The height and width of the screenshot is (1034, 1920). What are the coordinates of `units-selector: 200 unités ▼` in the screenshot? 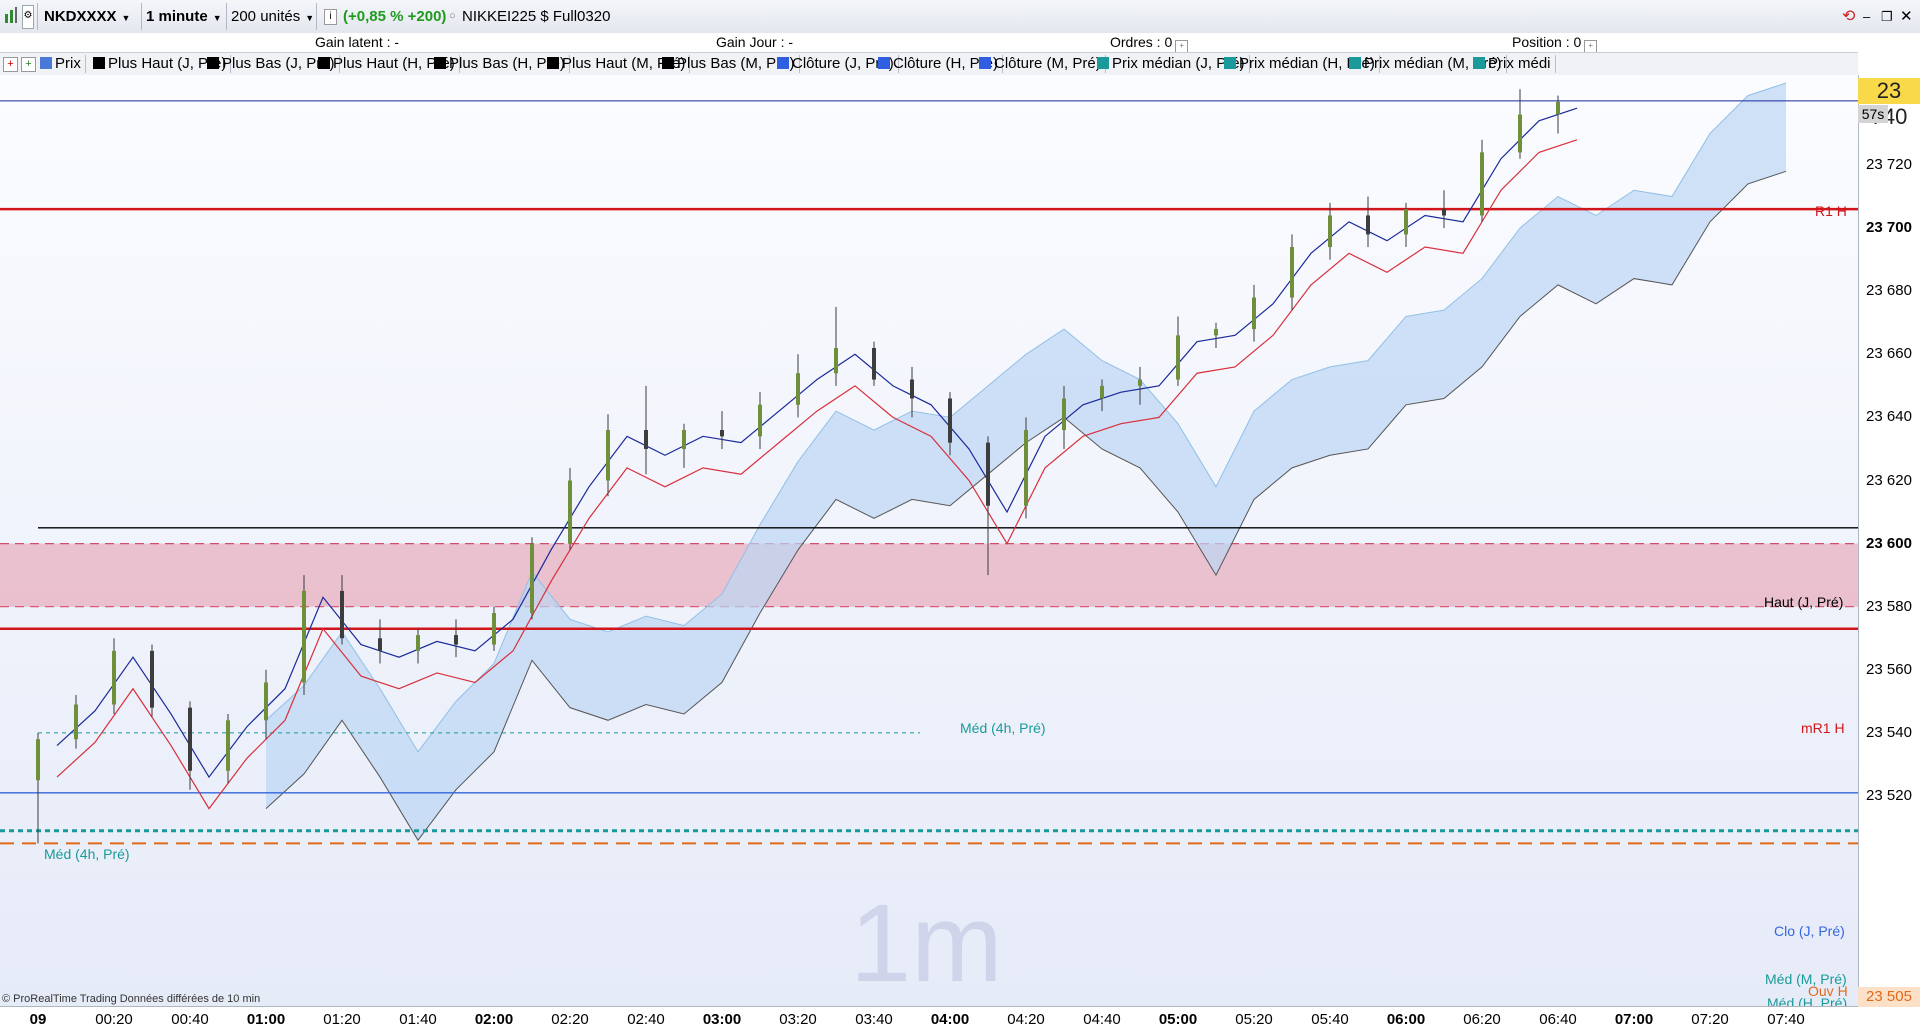 It's located at (272, 16).